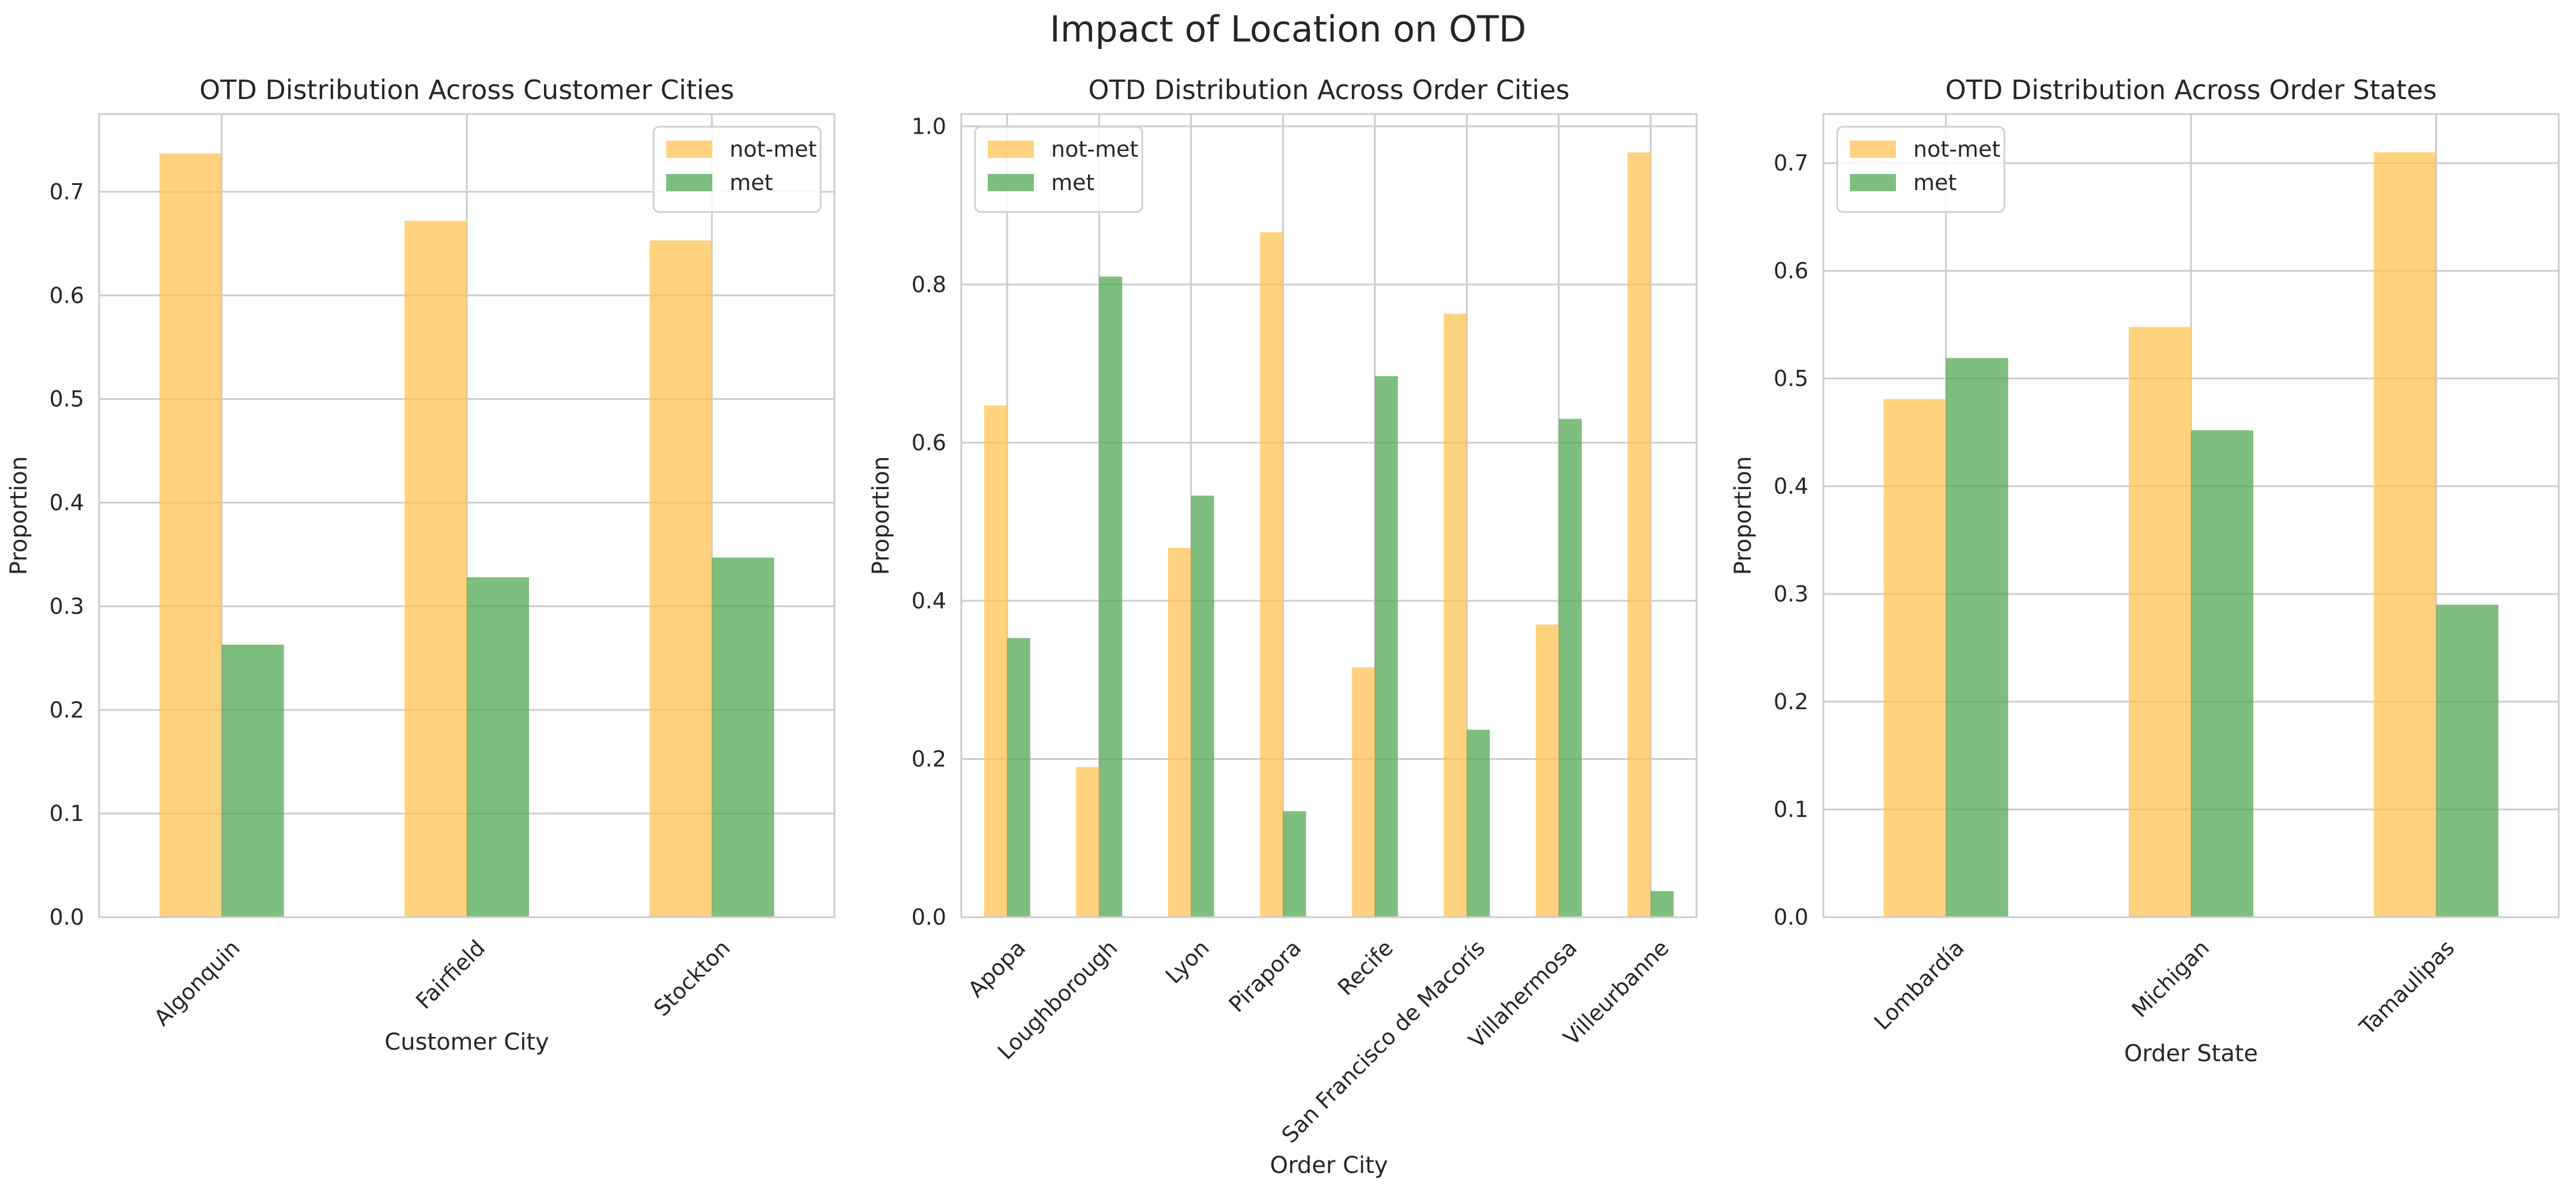 The image size is (2576, 1196). What do you see at coordinates (2191, 89) in the screenshot?
I see `chart-title: OTD Distribution Across Order States` at bounding box center [2191, 89].